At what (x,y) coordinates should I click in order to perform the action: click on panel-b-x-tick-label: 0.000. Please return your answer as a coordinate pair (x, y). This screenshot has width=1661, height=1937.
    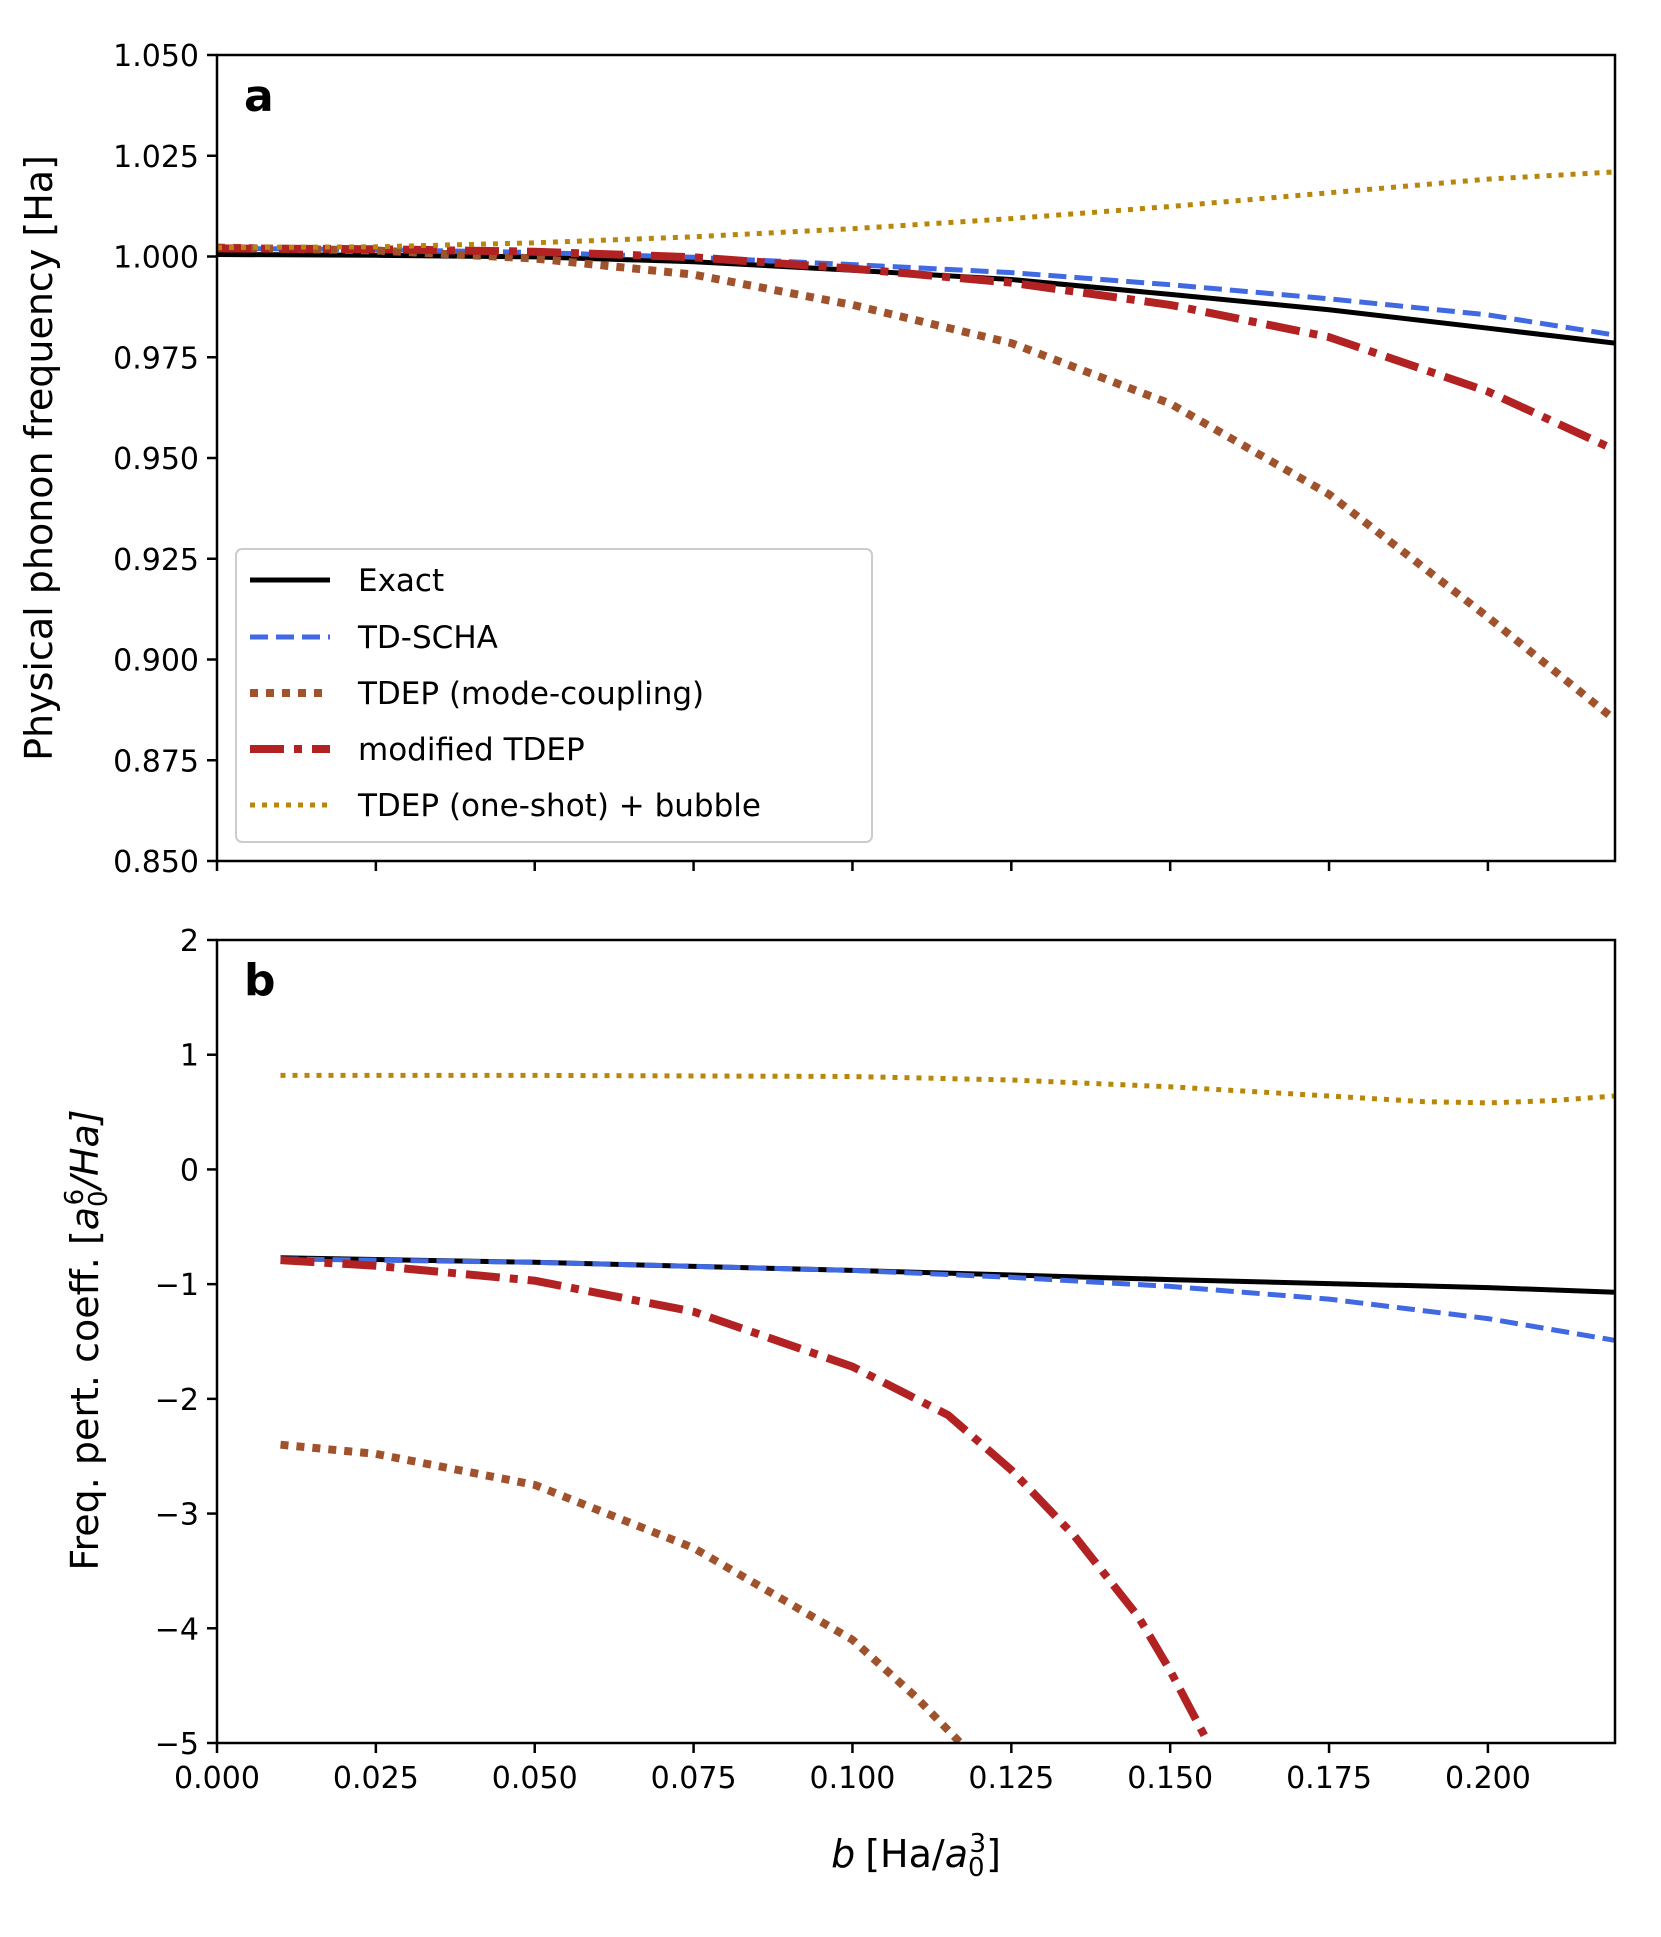
    Looking at the image, I should click on (217, 1778).